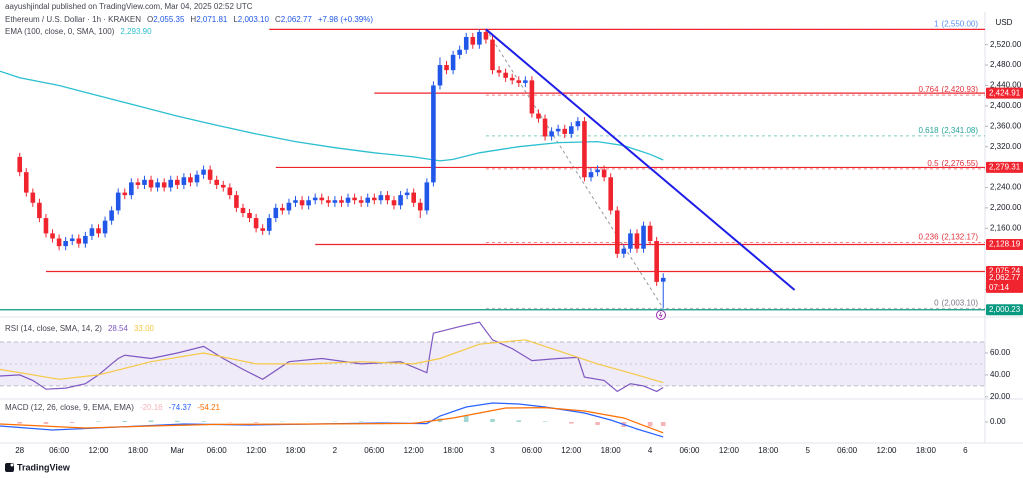 Image resolution: width=1023 pixels, height=478 pixels. I want to click on countdown-label: 07:14, so click(999, 287).